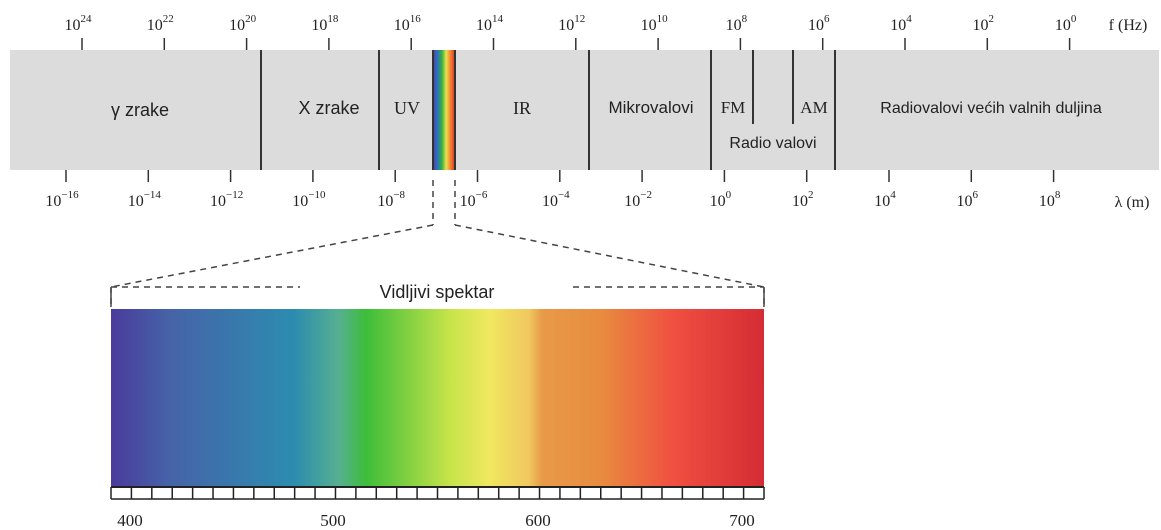 The image size is (1161, 530). What do you see at coordinates (772, 143) in the screenshot?
I see `band-radio: Radio valovi` at bounding box center [772, 143].